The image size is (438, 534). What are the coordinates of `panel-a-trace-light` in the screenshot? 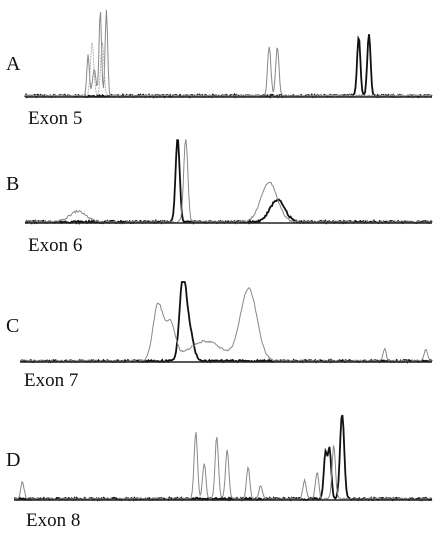 It's located at (228, 70).